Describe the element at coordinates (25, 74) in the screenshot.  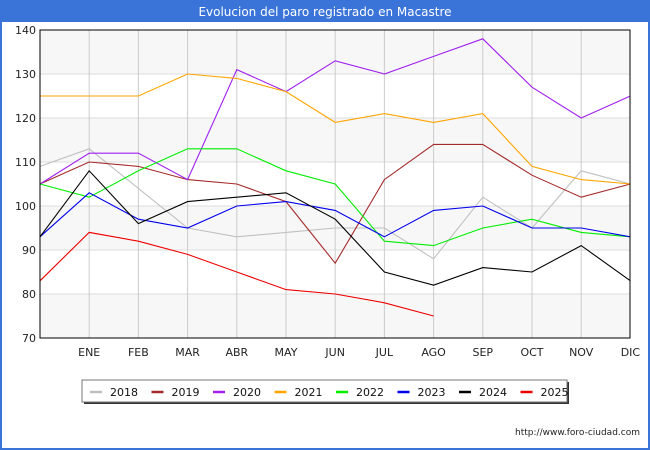
I see `y-tick-label: 130` at that location.